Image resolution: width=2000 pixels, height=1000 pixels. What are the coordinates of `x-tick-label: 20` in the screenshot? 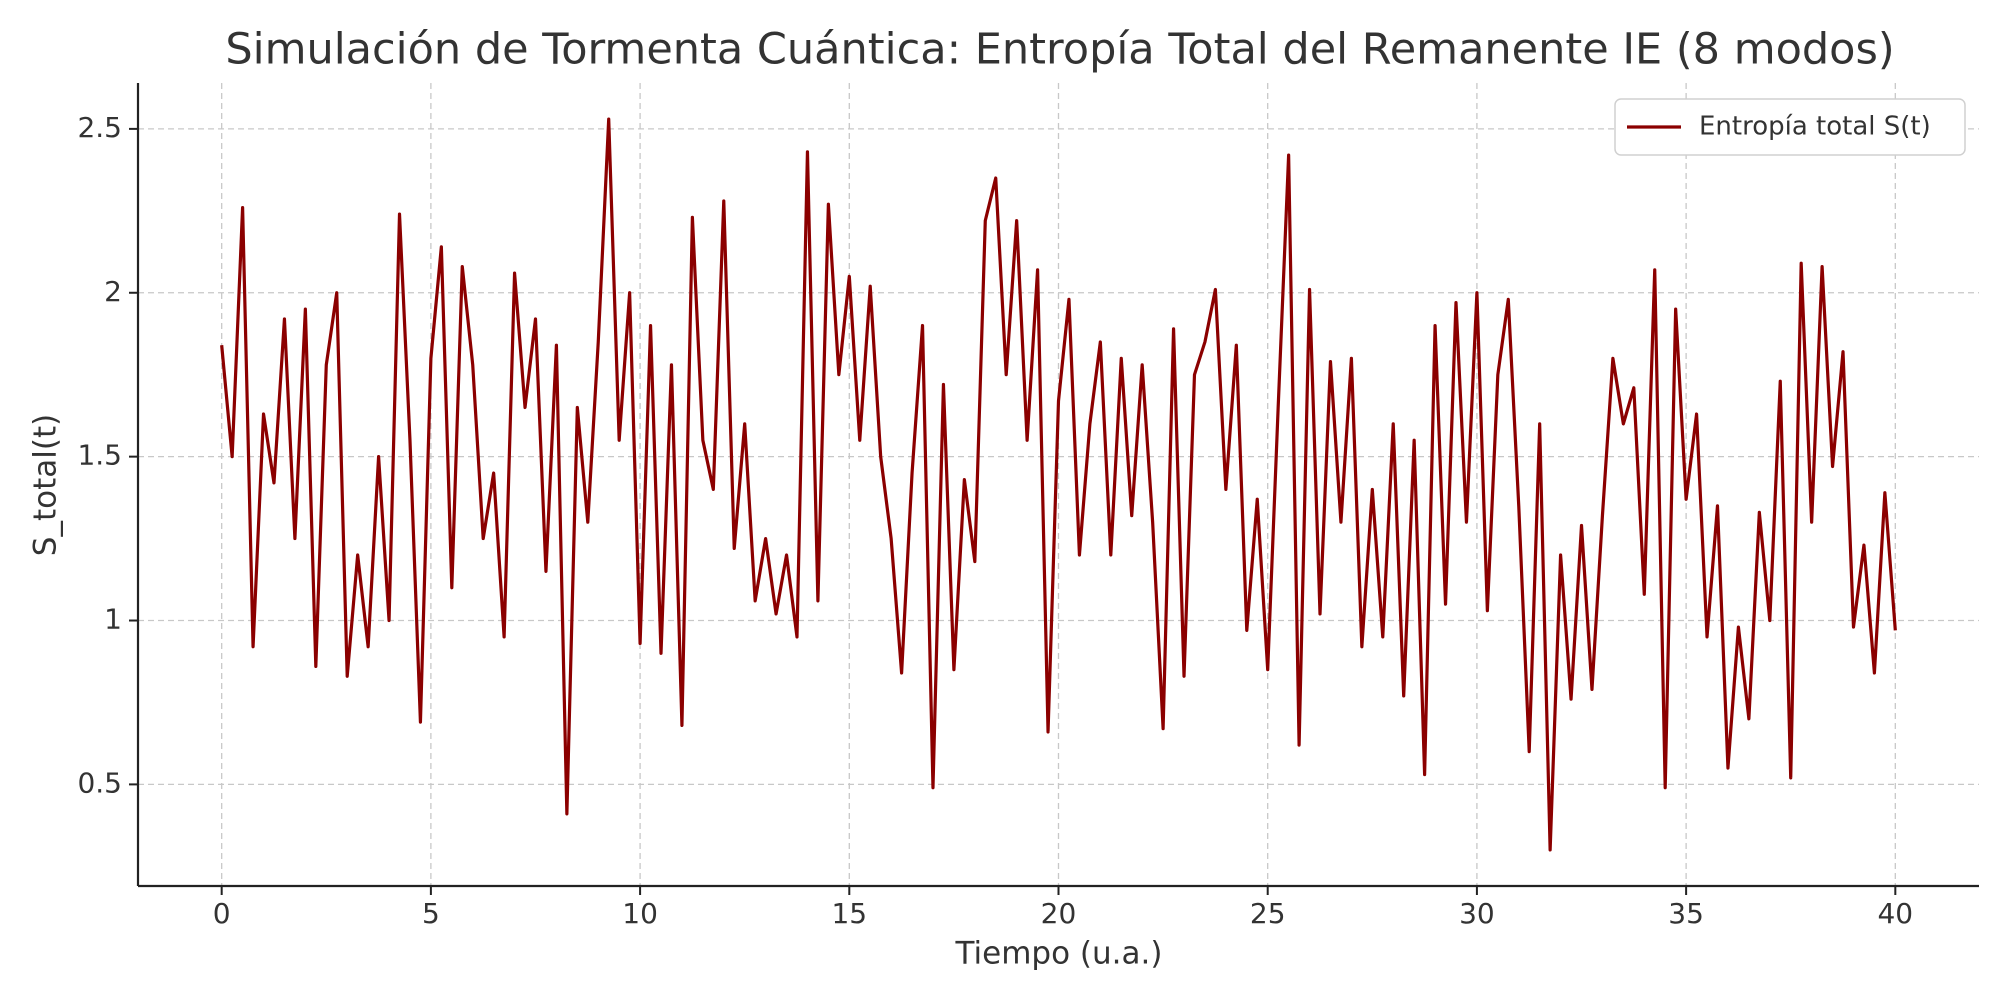 It's located at (1059, 913).